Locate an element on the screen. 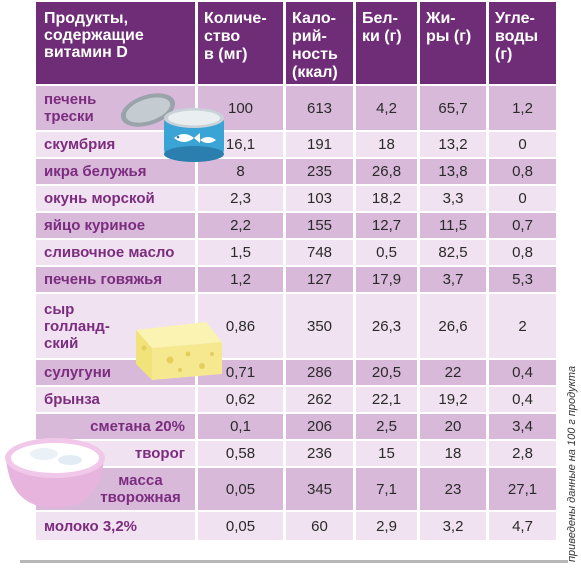 This screenshot has height=575, width=581. row-fat: 19,2 is located at coordinates (454, 400).